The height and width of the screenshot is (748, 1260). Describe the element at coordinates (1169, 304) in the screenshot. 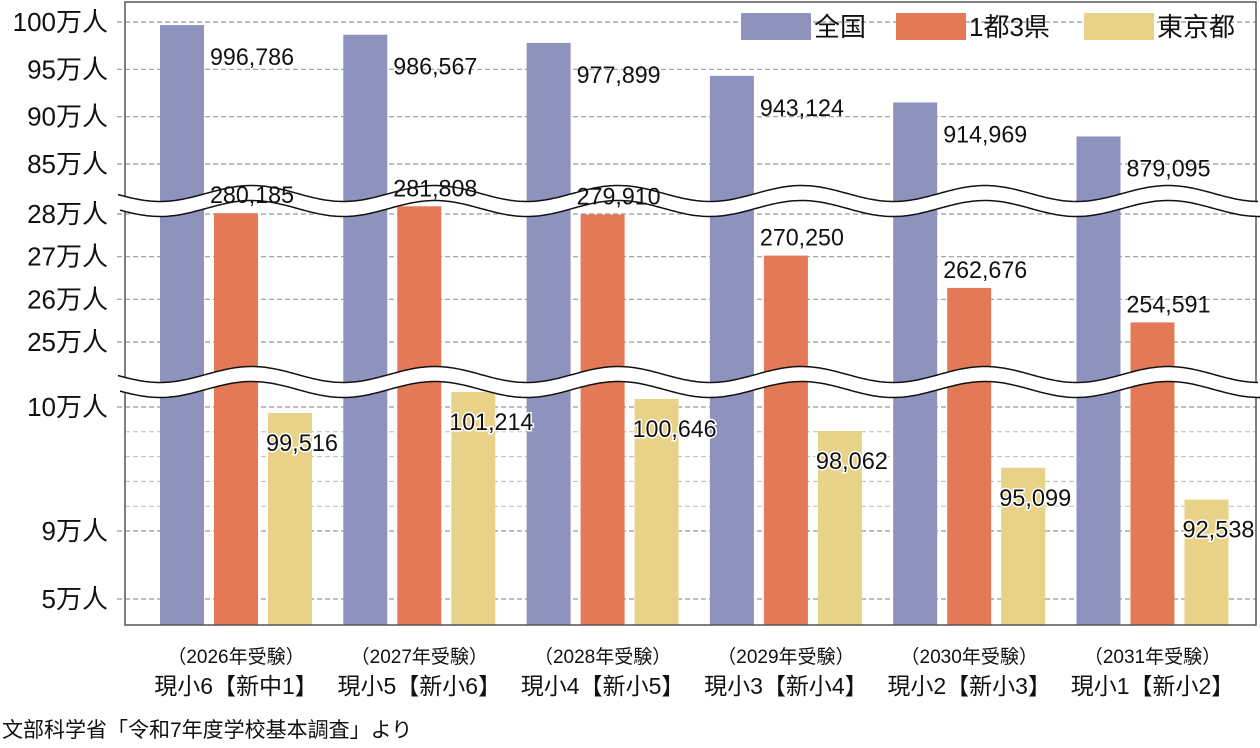

I see `data-label: 254,591` at that location.